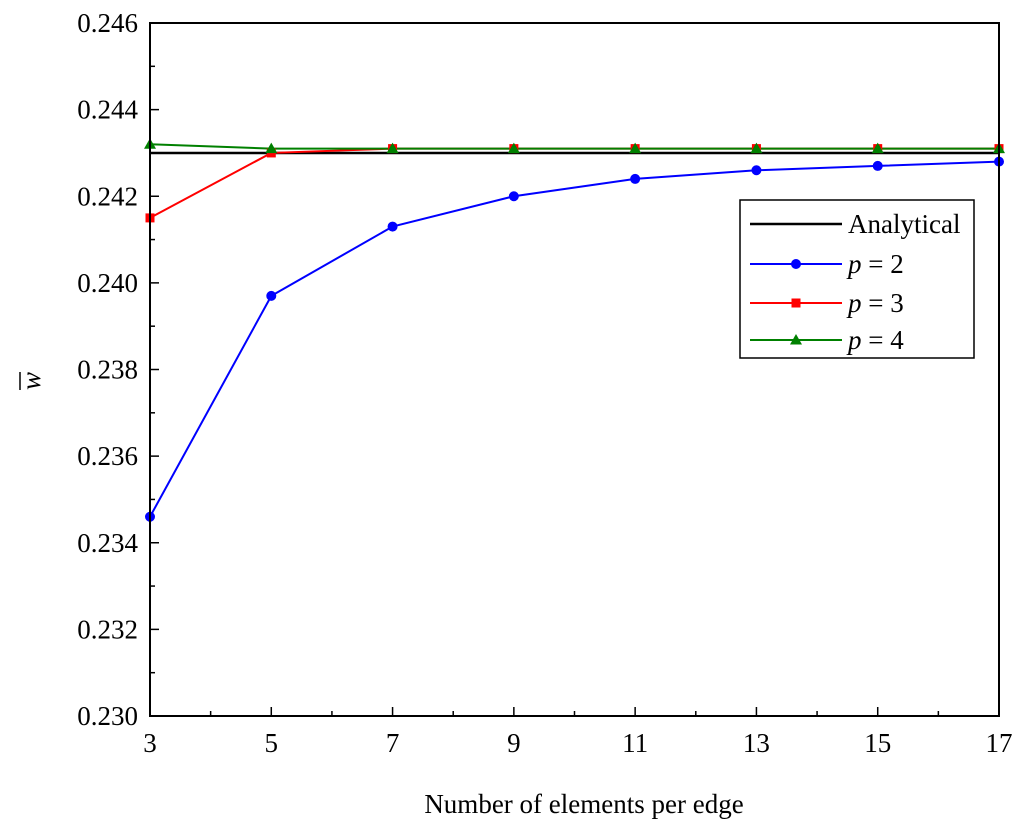  Describe the element at coordinates (635, 743) in the screenshot. I see `x-tick-label: 11` at that location.